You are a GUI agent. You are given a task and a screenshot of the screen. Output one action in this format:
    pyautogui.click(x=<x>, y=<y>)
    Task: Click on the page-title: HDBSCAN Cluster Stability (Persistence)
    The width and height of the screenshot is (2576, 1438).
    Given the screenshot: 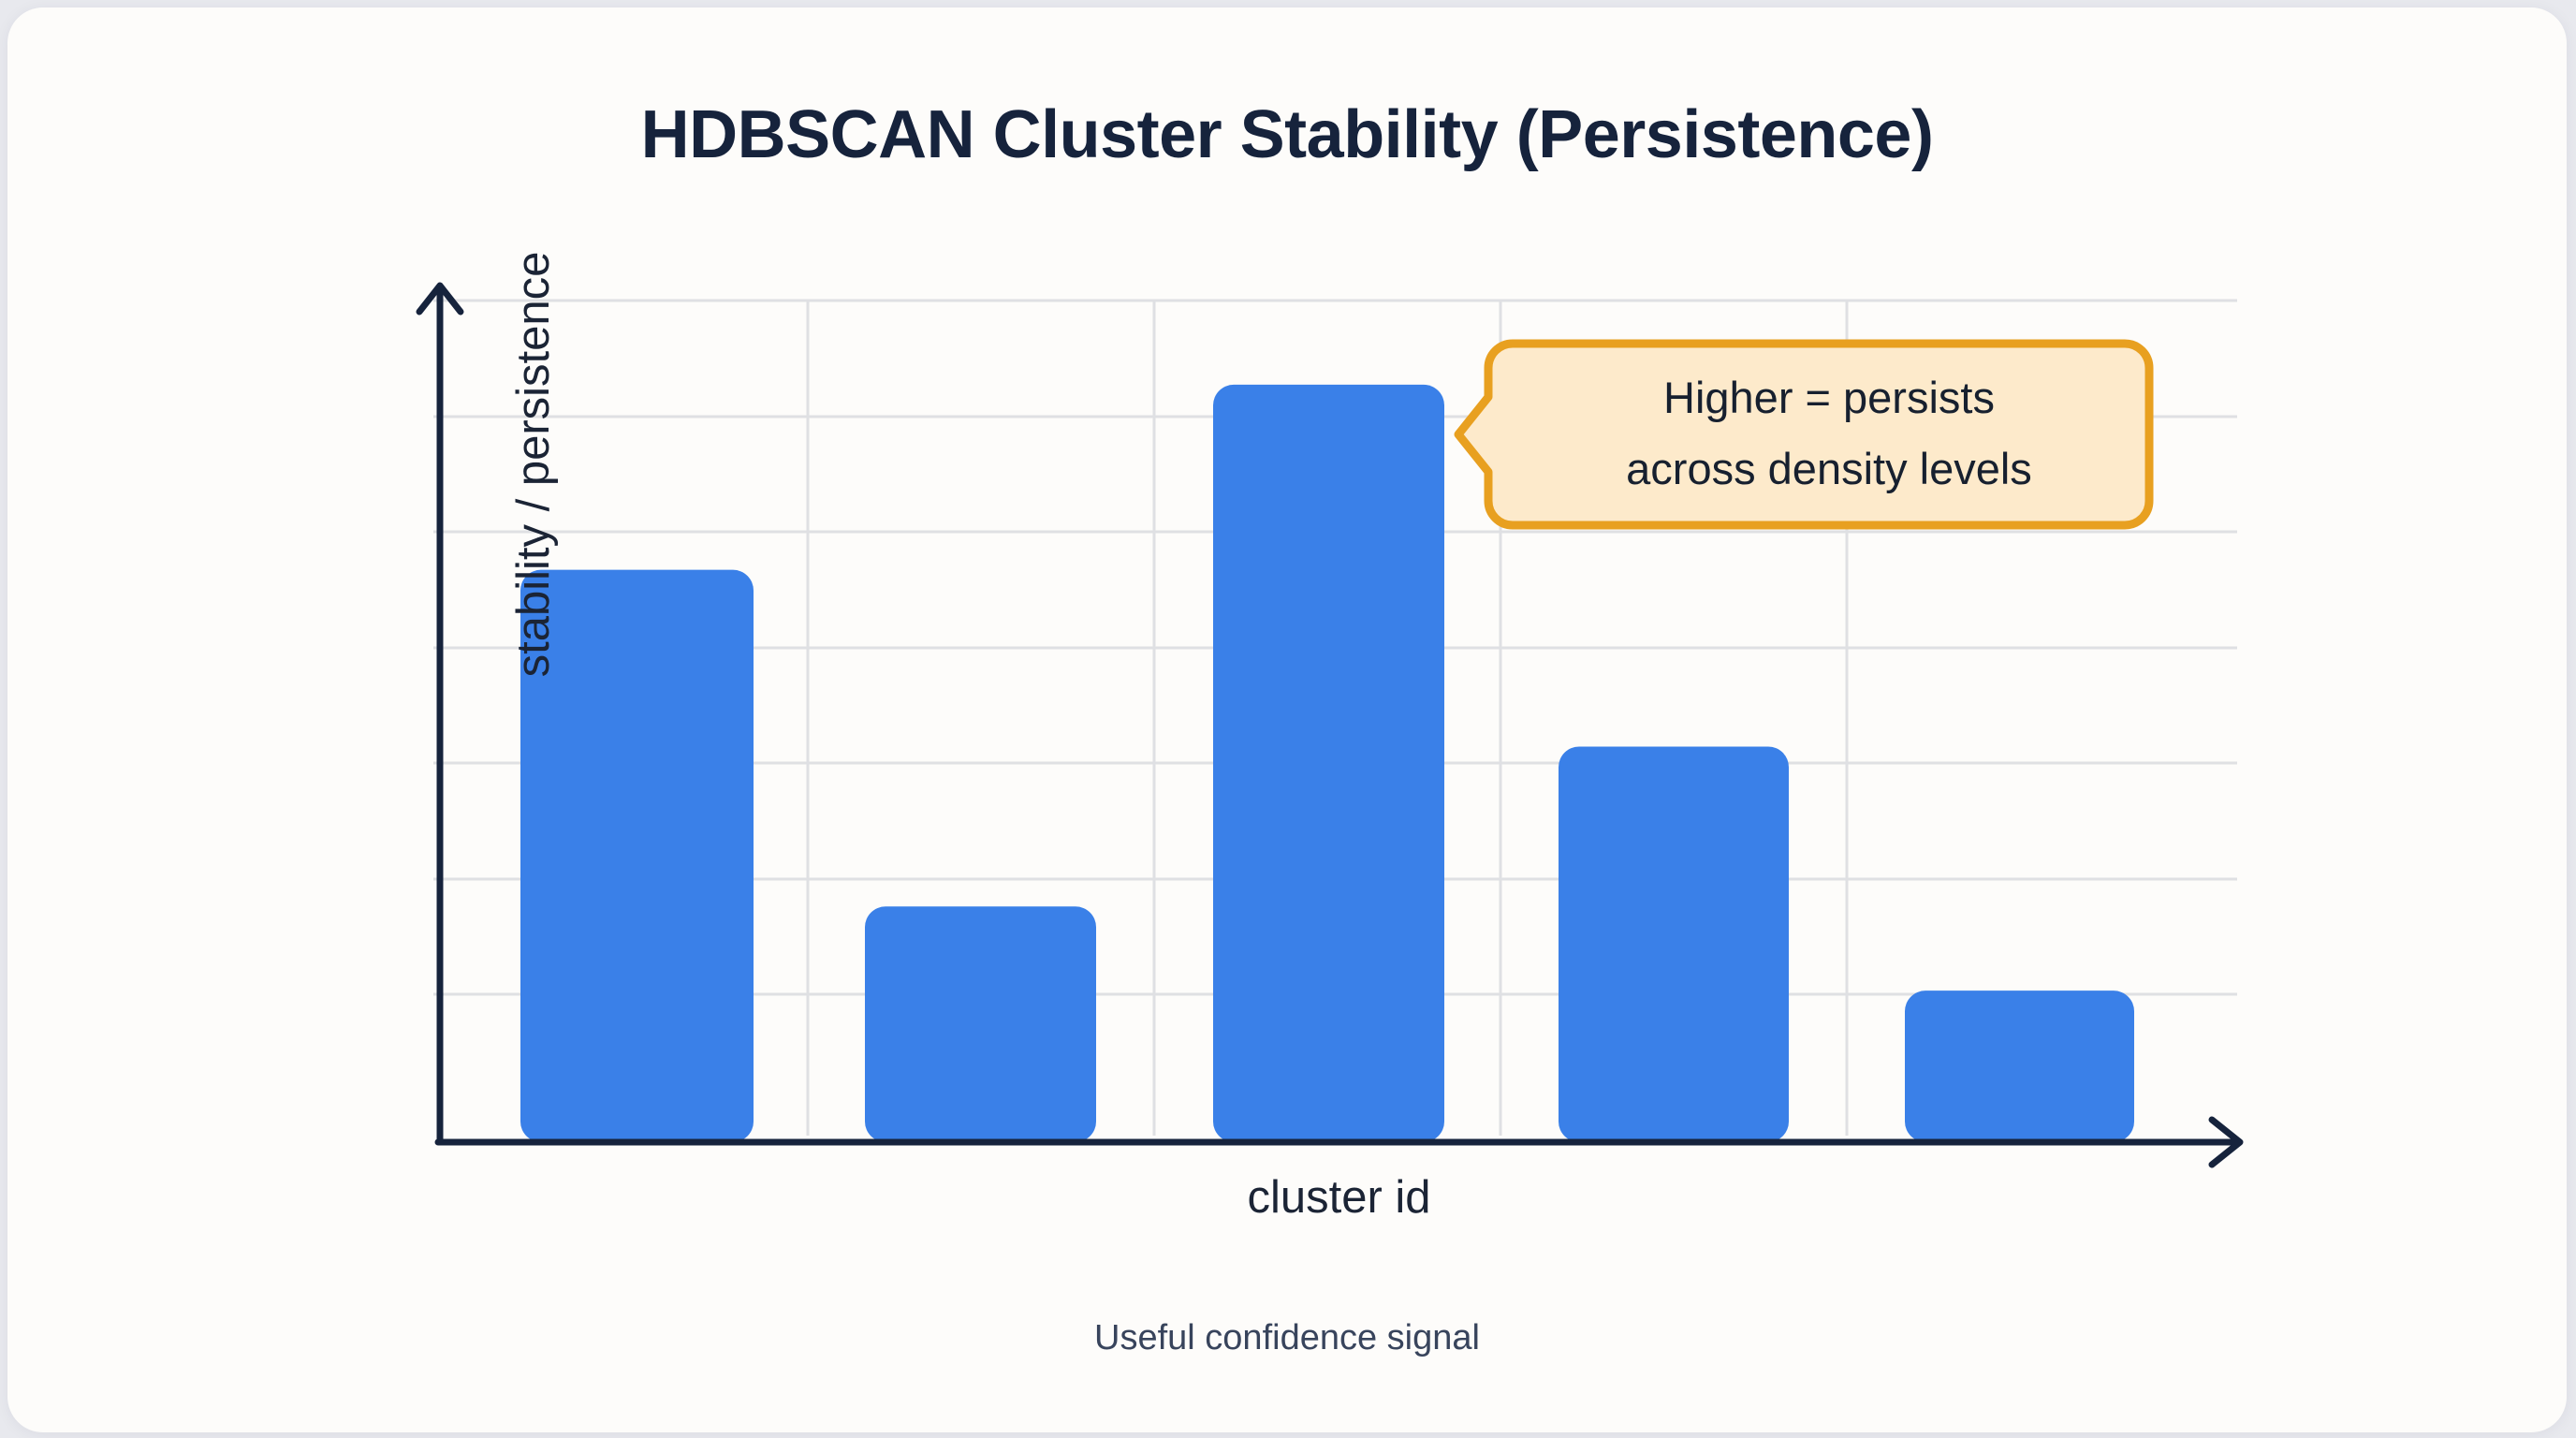 What is the action you would take?
    pyautogui.click(x=1287, y=134)
    